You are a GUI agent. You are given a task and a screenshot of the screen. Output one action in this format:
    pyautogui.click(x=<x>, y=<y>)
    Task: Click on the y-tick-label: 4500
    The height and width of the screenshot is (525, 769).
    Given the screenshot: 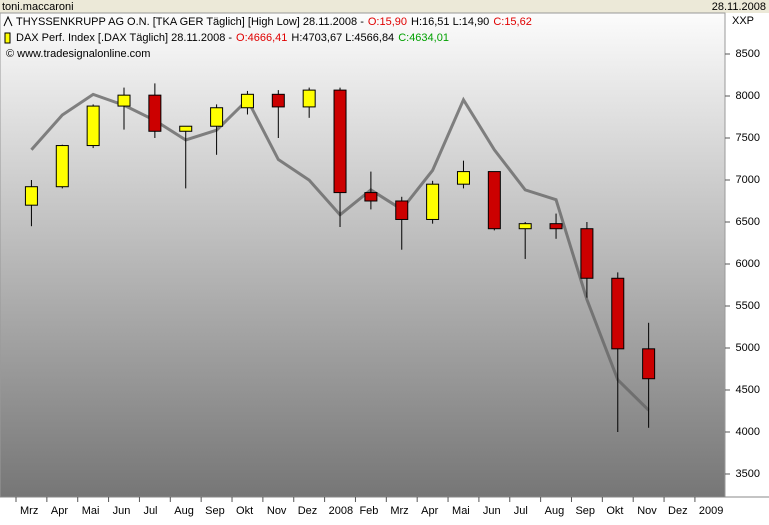 What is the action you would take?
    pyautogui.click(x=748, y=390)
    